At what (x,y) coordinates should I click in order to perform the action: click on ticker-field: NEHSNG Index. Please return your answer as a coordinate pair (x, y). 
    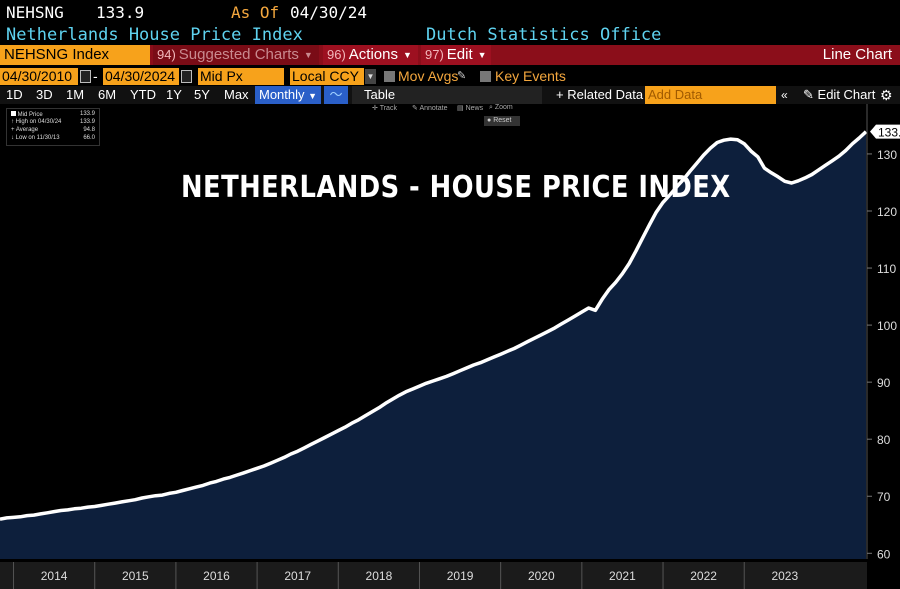
    Looking at the image, I should click on (75, 55).